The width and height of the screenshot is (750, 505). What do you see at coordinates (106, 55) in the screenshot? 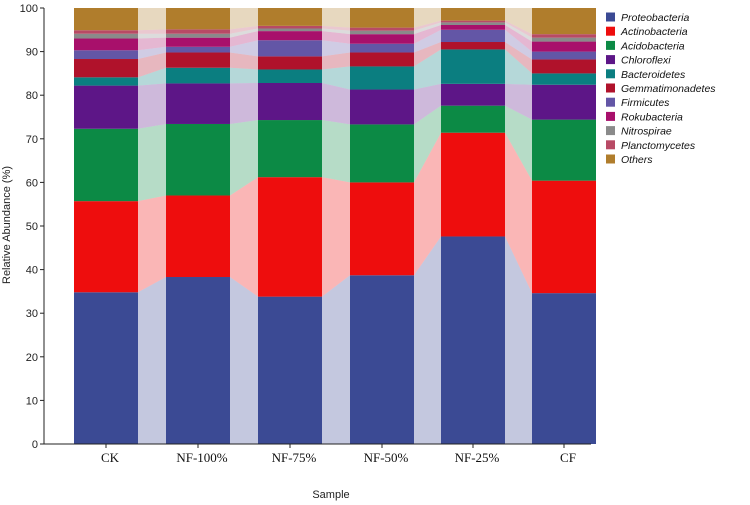
I see `bar-ck-firmicutes` at bounding box center [106, 55].